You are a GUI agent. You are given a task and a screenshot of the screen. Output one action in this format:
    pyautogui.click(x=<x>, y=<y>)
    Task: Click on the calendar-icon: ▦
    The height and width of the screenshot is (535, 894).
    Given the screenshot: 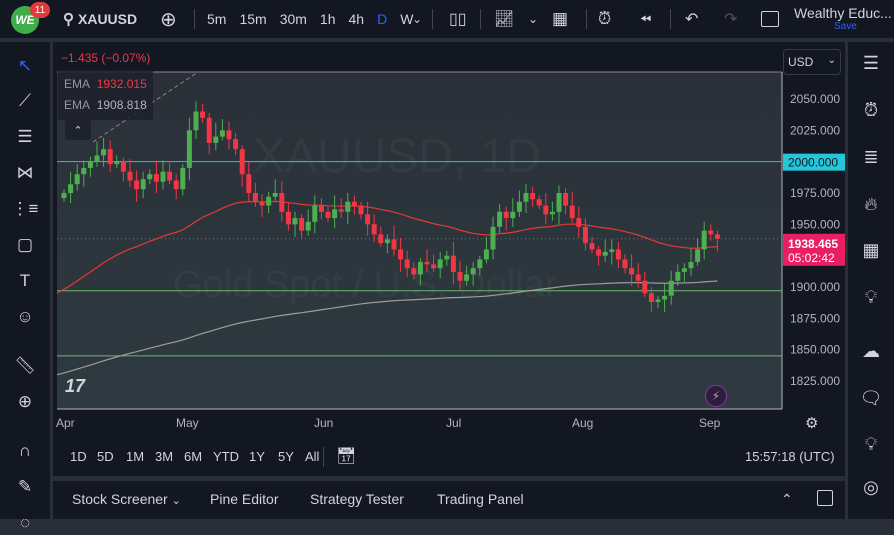 What is the action you would take?
    pyautogui.click(x=871, y=249)
    